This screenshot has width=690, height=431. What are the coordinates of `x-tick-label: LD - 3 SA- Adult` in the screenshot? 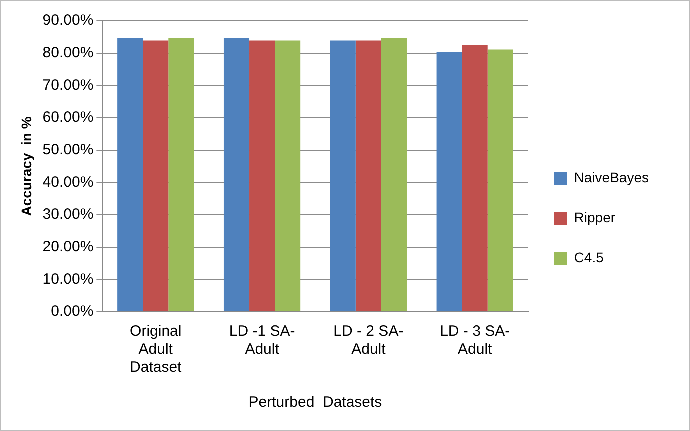 It's located at (475, 340).